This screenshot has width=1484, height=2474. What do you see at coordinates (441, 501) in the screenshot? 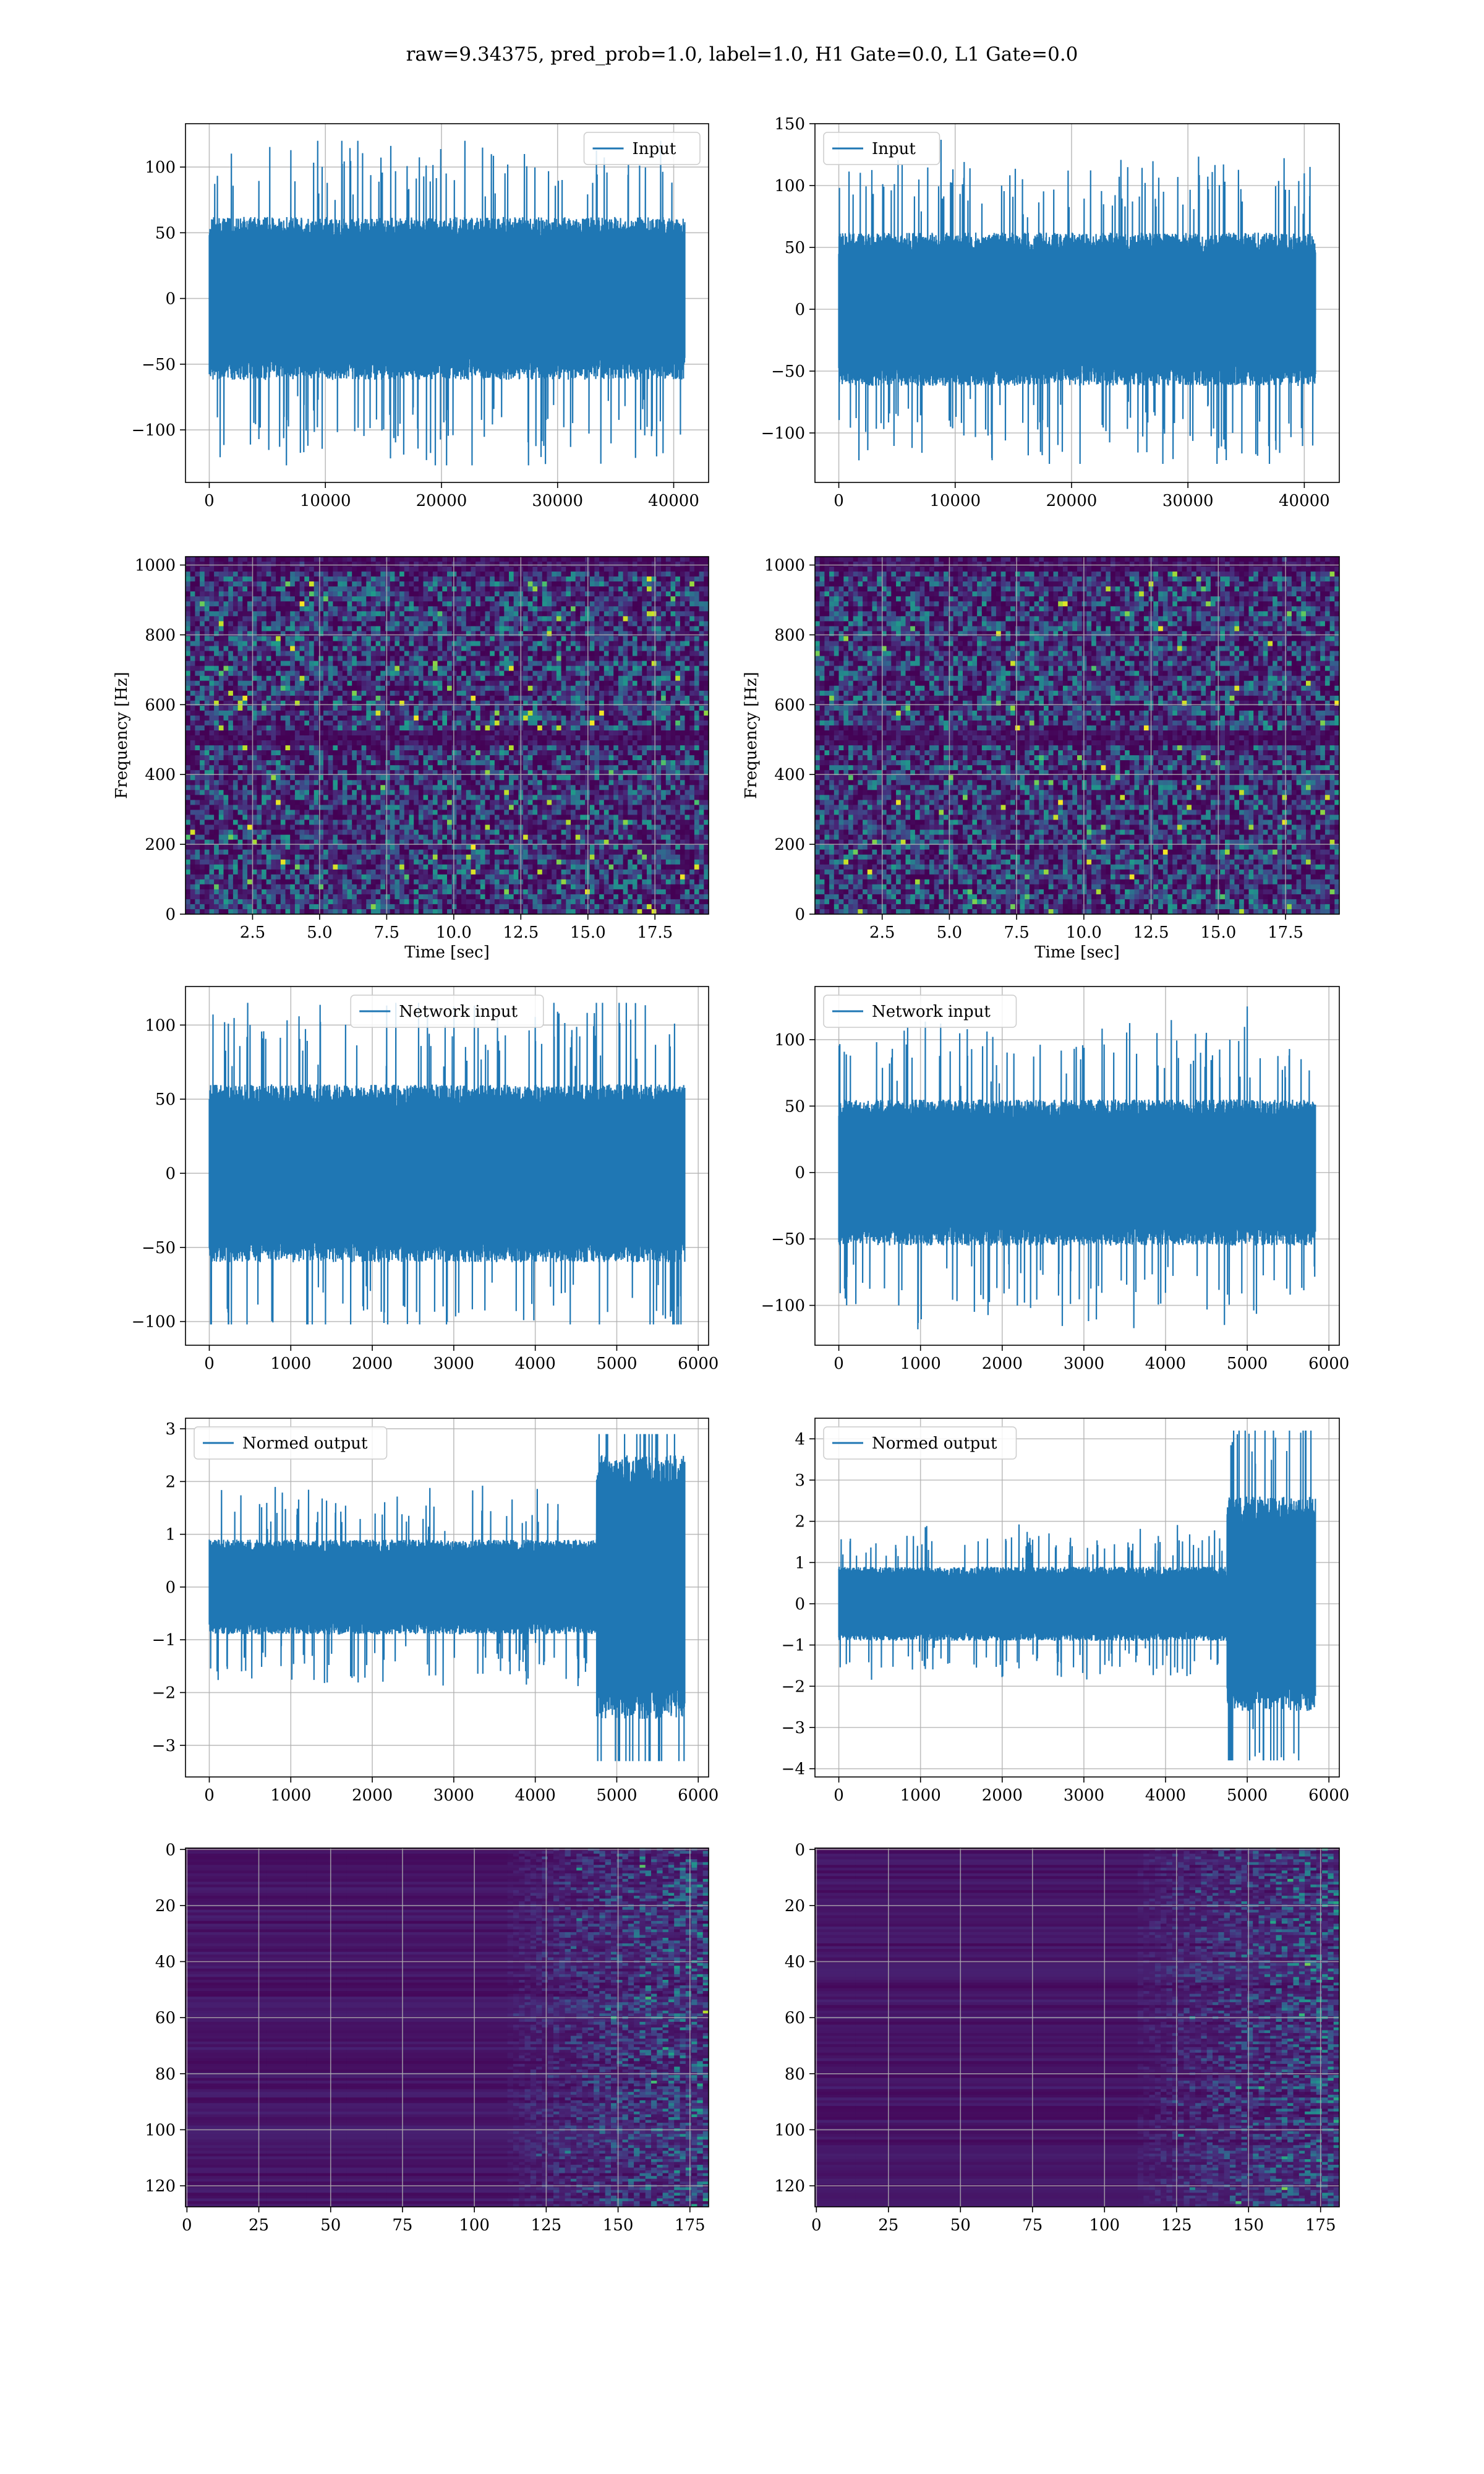
I see `x-tick-label: 20000` at bounding box center [441, 501].